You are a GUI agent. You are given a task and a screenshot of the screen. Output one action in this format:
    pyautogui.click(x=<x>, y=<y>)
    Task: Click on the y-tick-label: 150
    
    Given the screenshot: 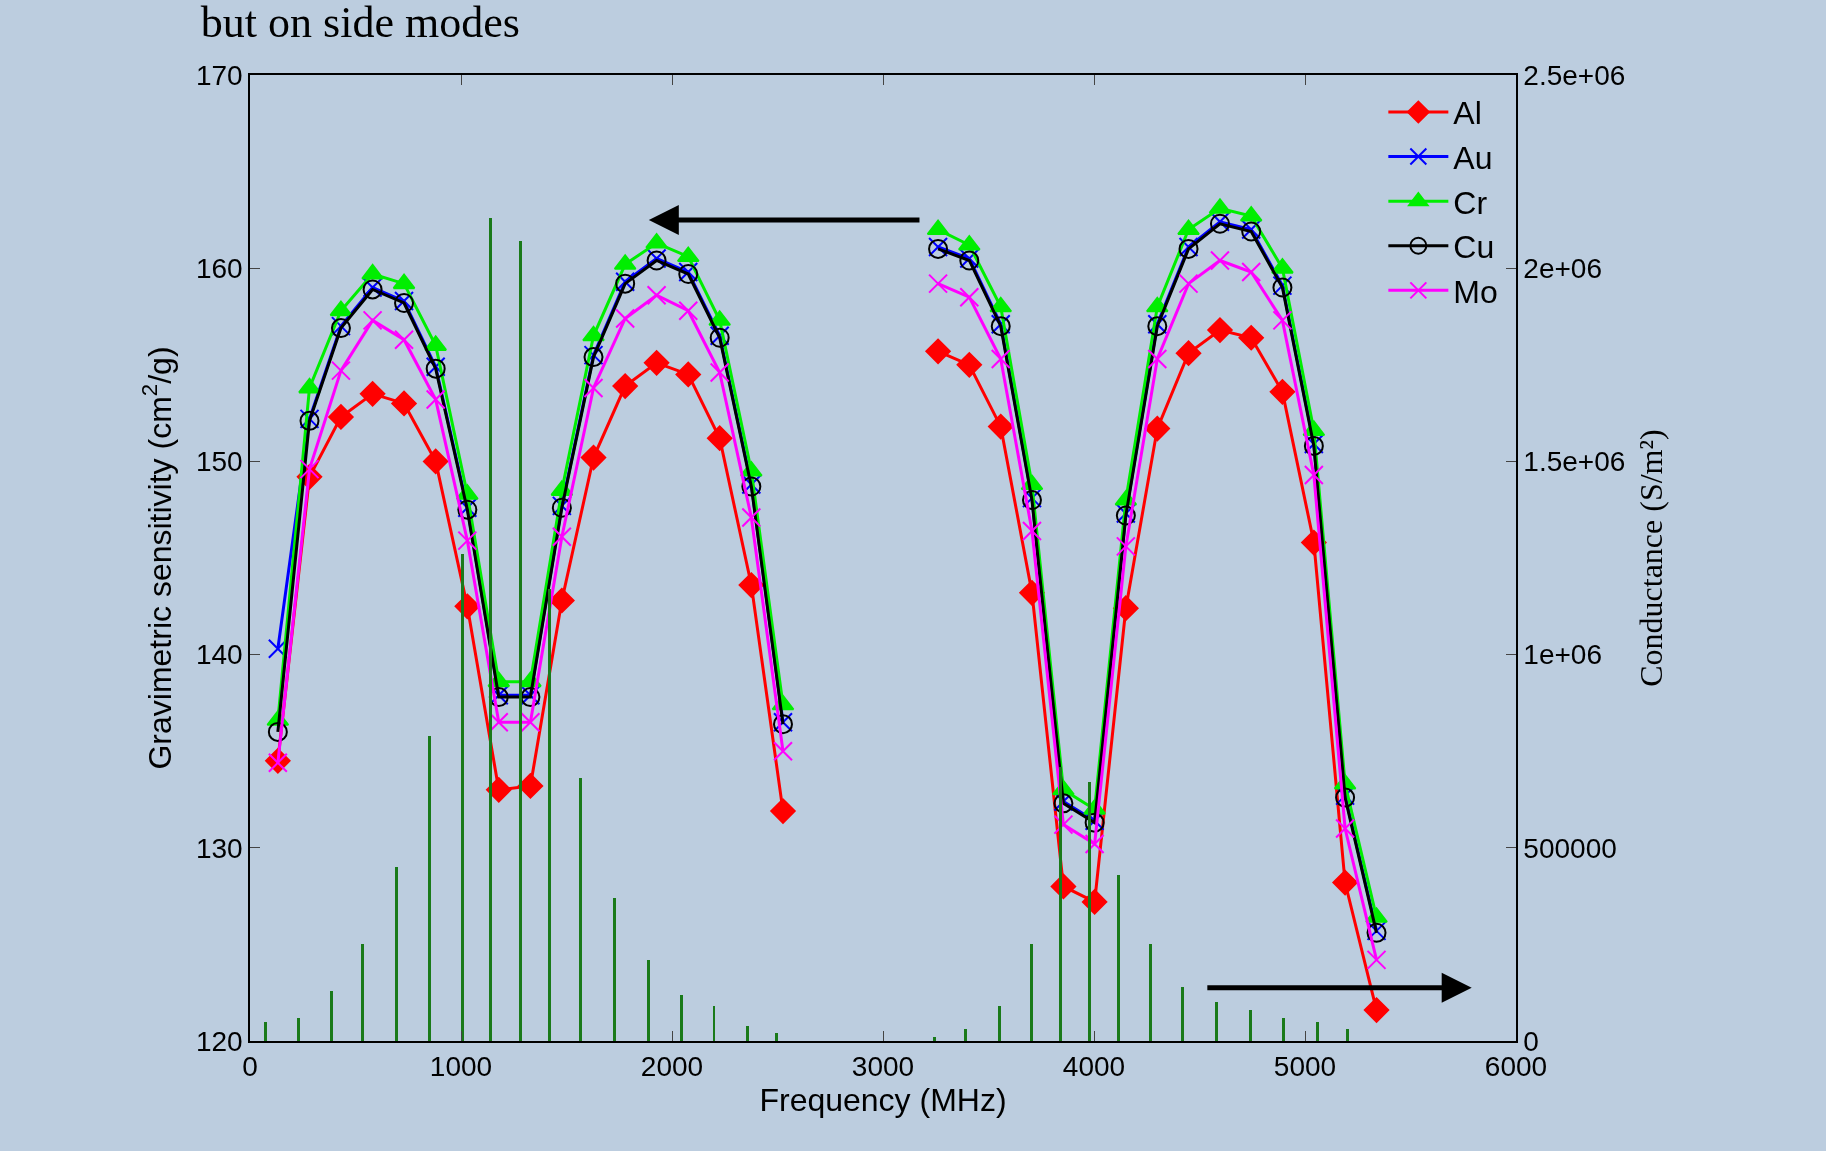 What is the action you would take?
    pyautogui.click(x=219, y=462)
    